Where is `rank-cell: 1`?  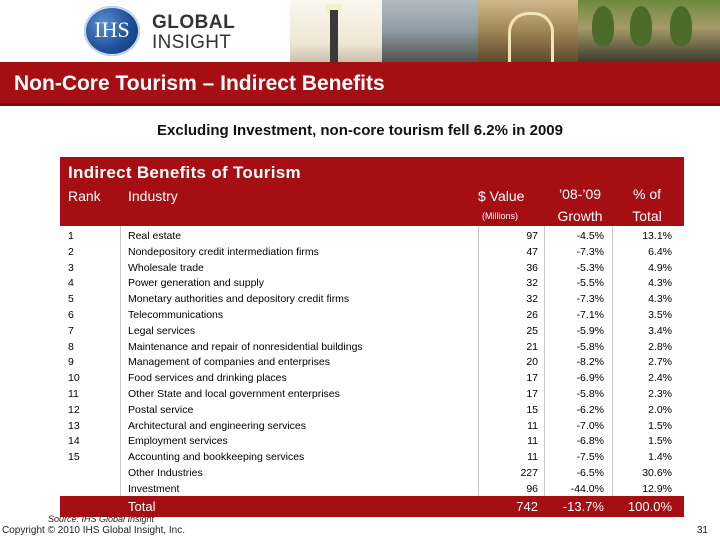 rank-cell: 1 is located at coordinates (71, 236).